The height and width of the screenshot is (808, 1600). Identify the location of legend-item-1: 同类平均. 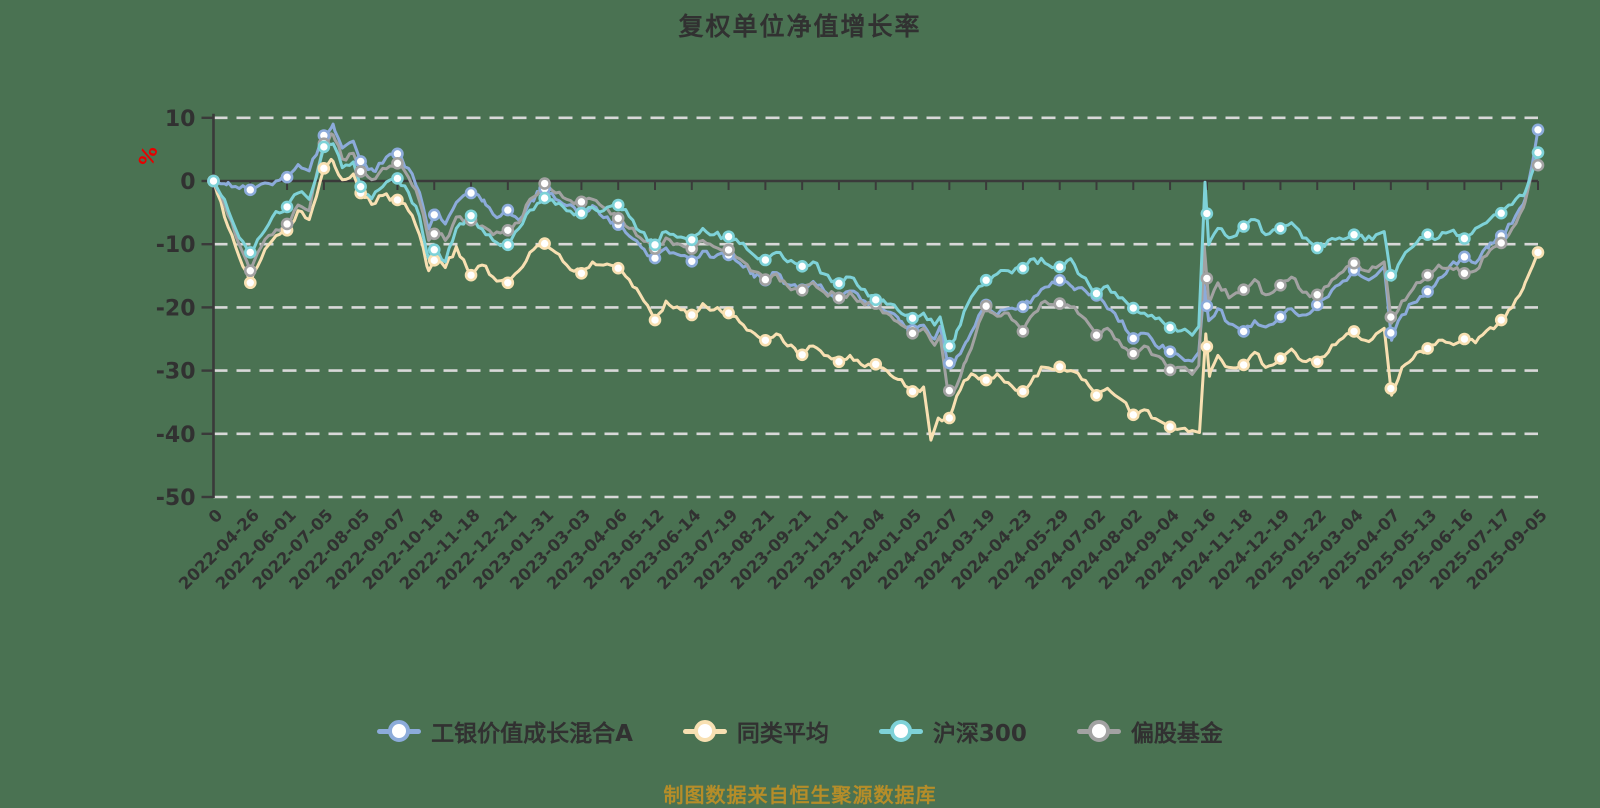
(755, 731).